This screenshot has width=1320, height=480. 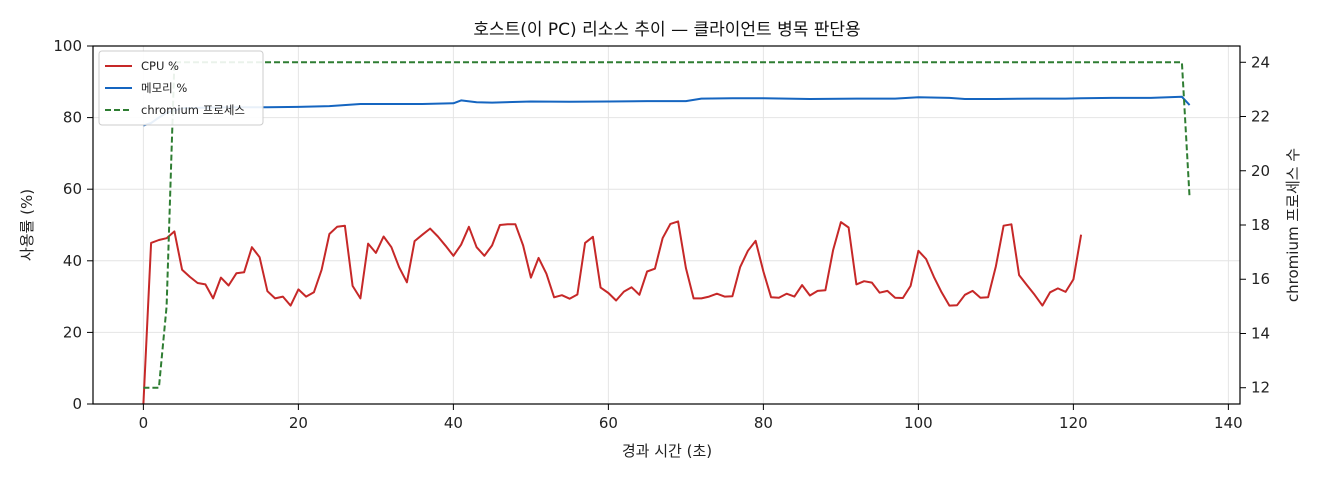 I want to click on legend-box, so click(x=181, y=88).